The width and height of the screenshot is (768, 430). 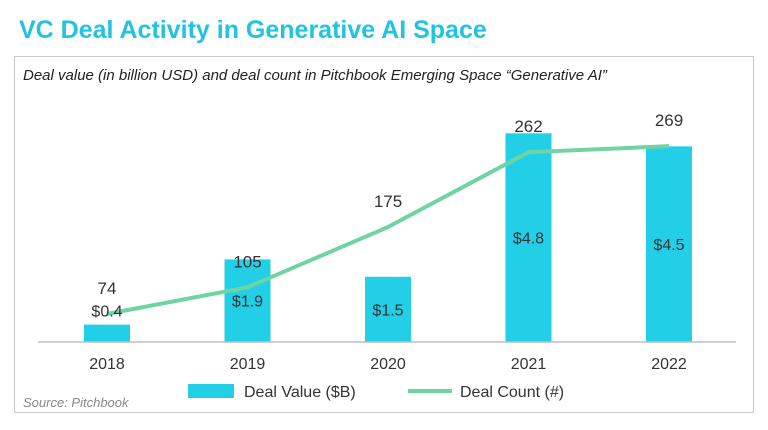 I want to click on bar-label-2019: $1.9, so click(x=247, y=302).